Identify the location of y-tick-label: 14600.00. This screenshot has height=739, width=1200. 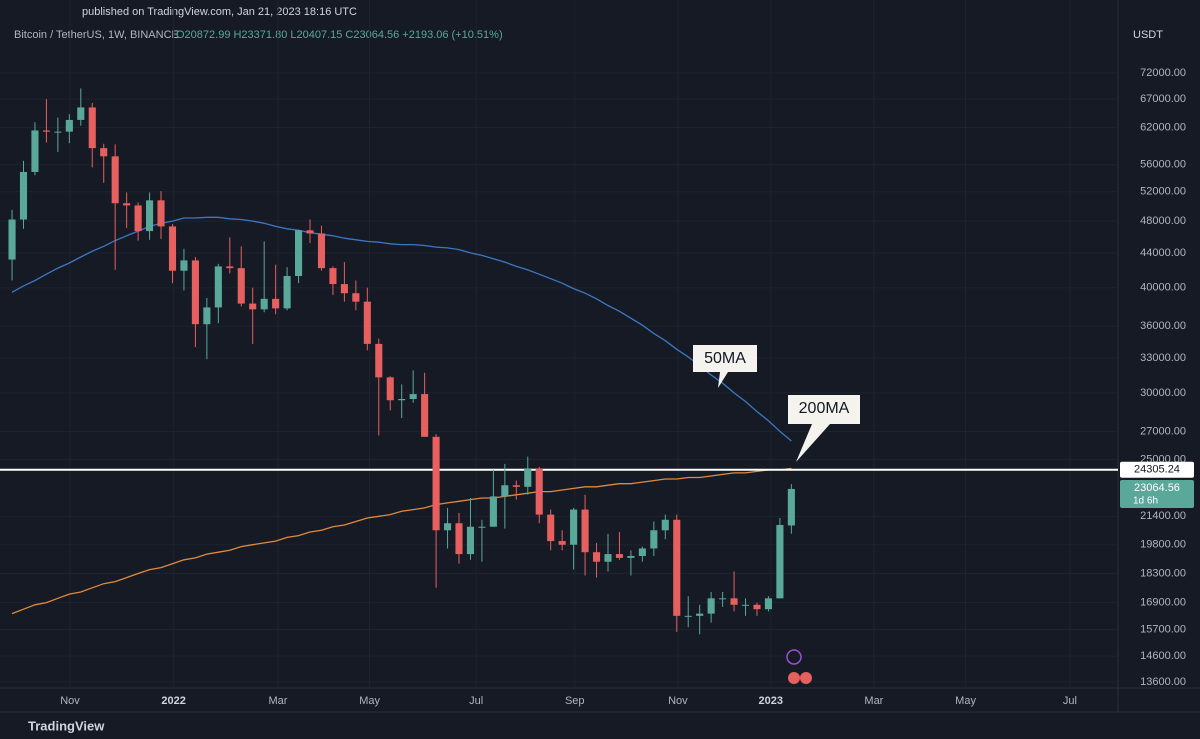
(1163, 656).